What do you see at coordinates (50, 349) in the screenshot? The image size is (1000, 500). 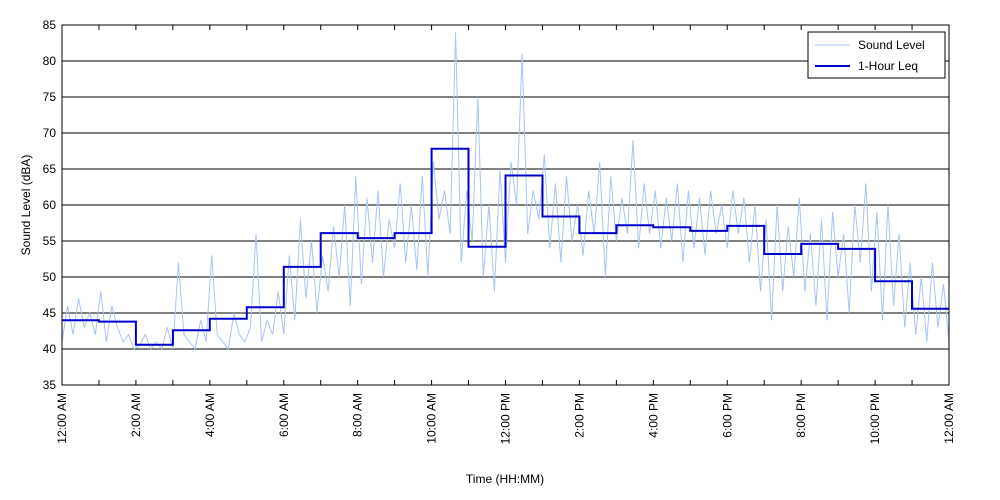 I see `y-tick-label-1: 40` at bounding box center [50, 349].